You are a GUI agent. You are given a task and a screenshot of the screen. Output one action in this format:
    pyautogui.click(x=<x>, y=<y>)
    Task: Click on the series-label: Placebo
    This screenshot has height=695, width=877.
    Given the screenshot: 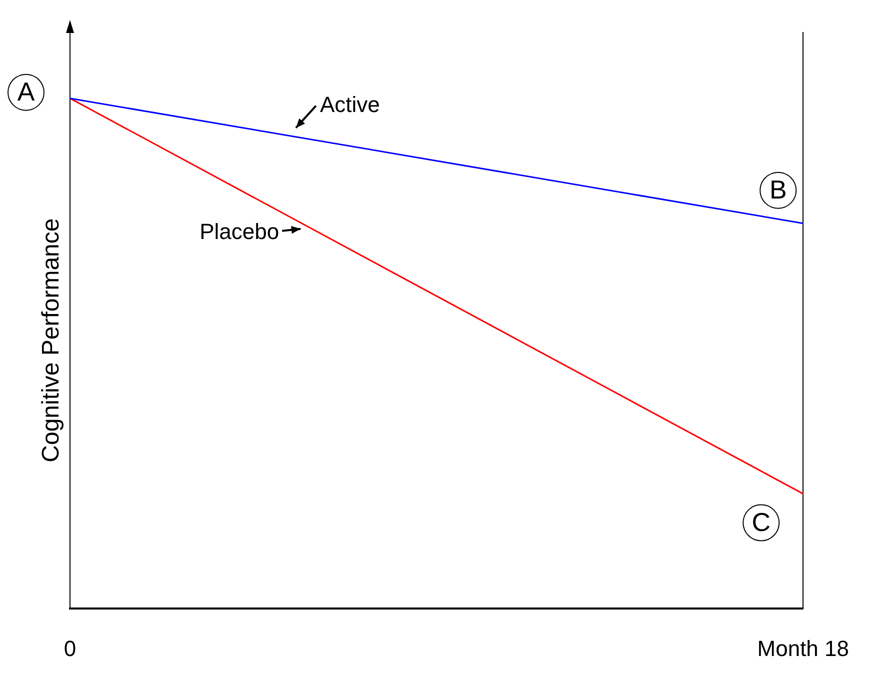 What is the action you would take?
    pyautogui.click(x=240, y=231)
    